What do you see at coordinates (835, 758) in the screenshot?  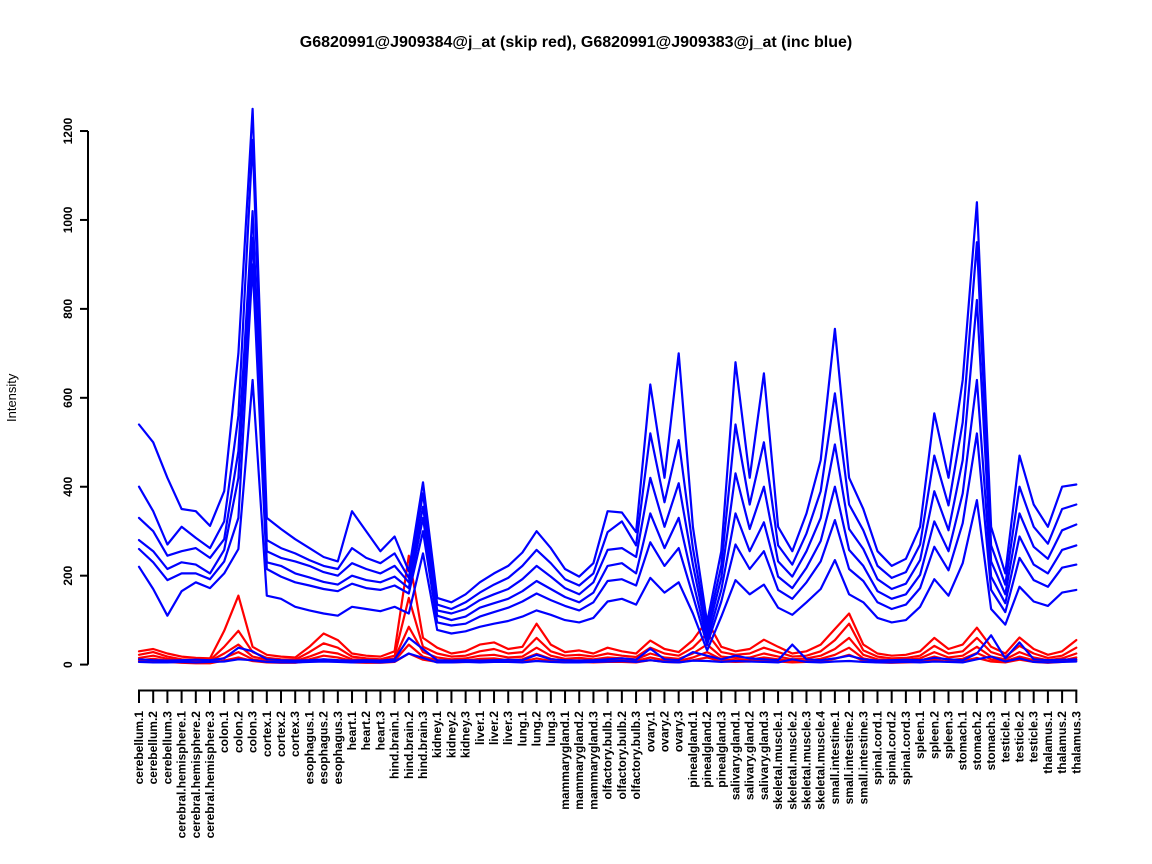 I see `x-tick-label: small.intestine.1` at bounding box center [835, 758].